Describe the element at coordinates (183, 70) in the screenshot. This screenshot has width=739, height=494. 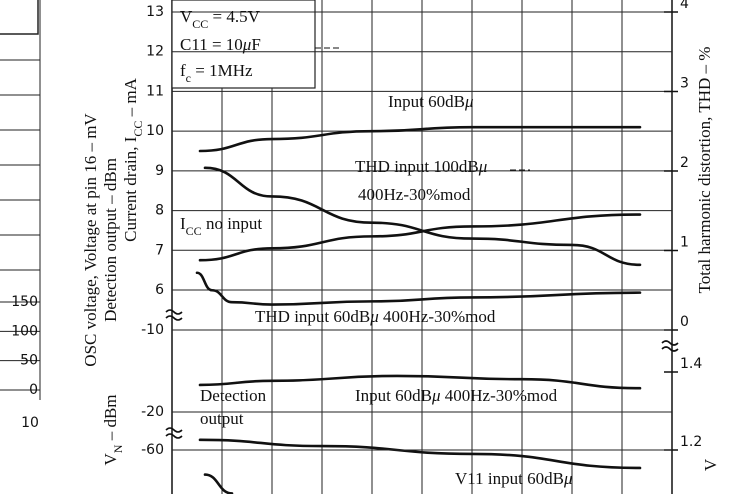
I see `text-part: f` at that location.